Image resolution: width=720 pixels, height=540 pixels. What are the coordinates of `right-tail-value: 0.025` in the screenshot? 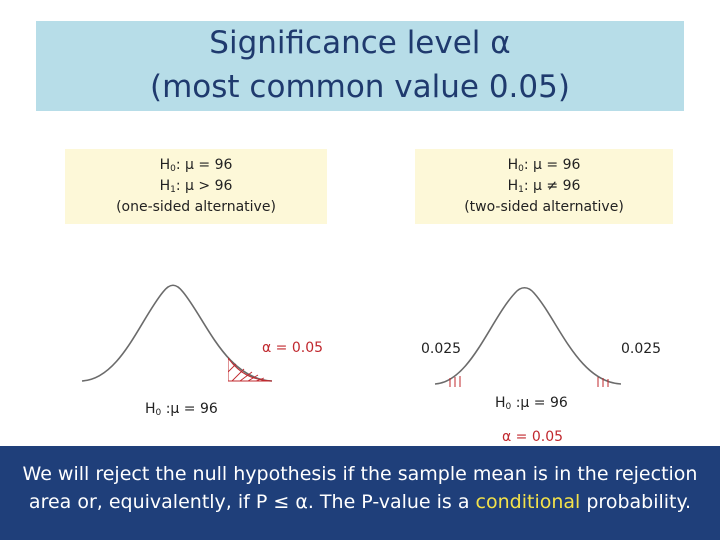 It's located at (641, 349).